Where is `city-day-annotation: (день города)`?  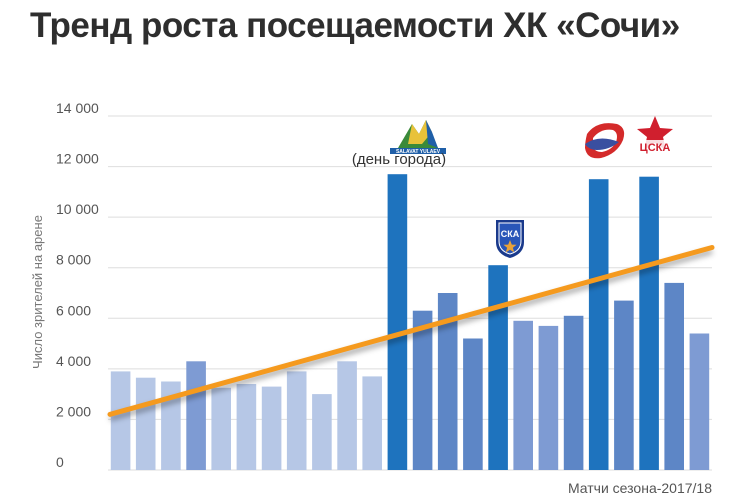 city-day-annotation: (день города) is located at coordinates (399, 159).